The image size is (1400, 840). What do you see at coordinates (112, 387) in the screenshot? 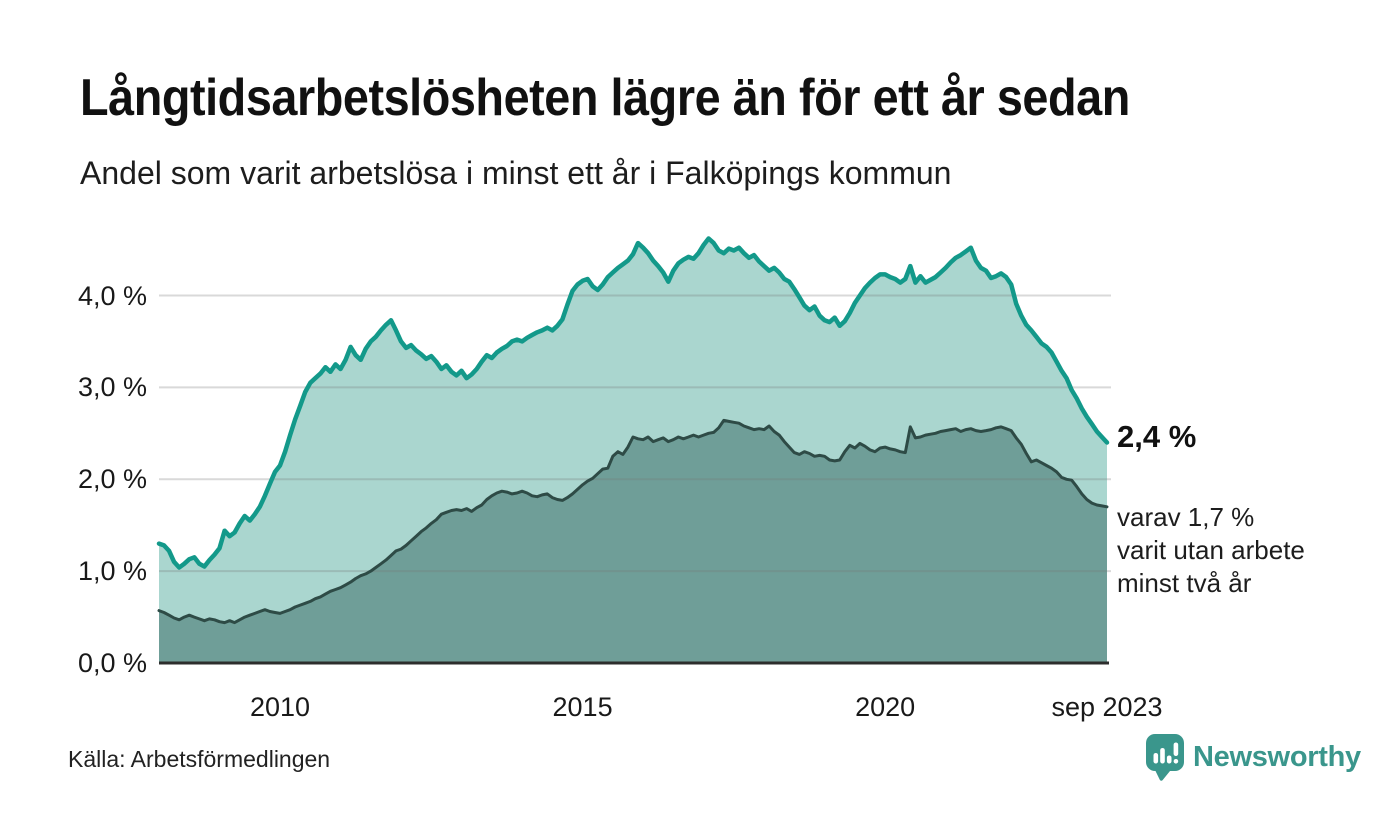
I see `y-axis-label: 3,0 %` at bounding box center [112, 387].